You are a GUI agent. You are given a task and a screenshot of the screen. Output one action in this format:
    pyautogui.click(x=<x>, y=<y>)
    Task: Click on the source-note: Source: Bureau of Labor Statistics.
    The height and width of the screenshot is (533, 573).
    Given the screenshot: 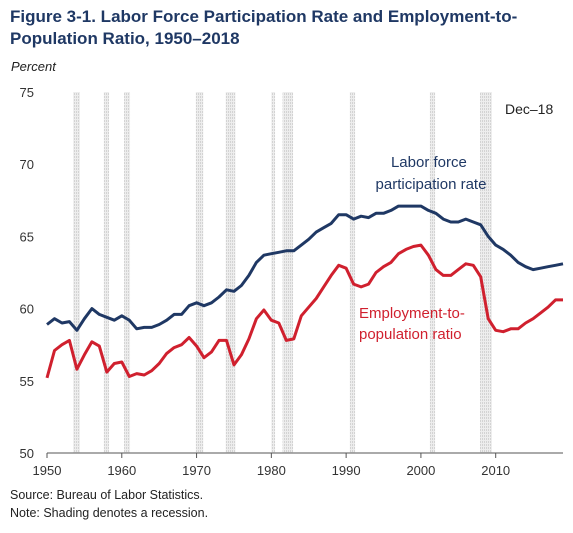 What is the action you would take?
    pyautogui.click(x=107, y=495)
    